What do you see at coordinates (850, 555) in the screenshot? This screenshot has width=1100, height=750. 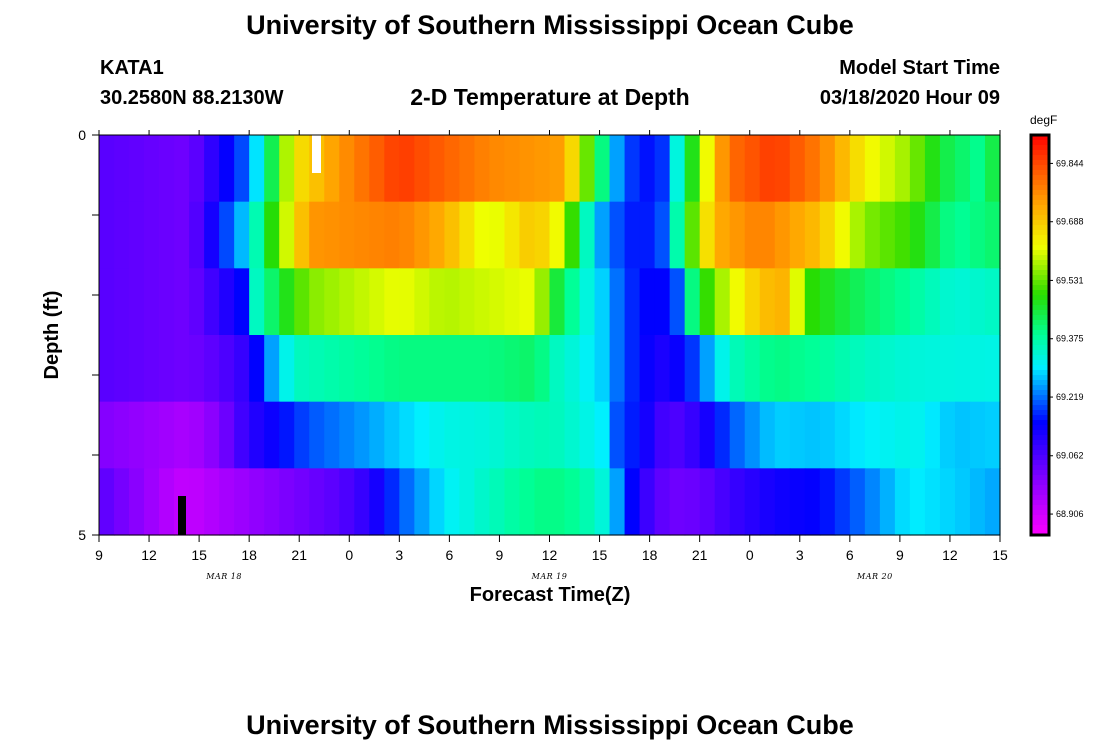 I see `x-tick-label: 6` at bounding box center [850, 555].